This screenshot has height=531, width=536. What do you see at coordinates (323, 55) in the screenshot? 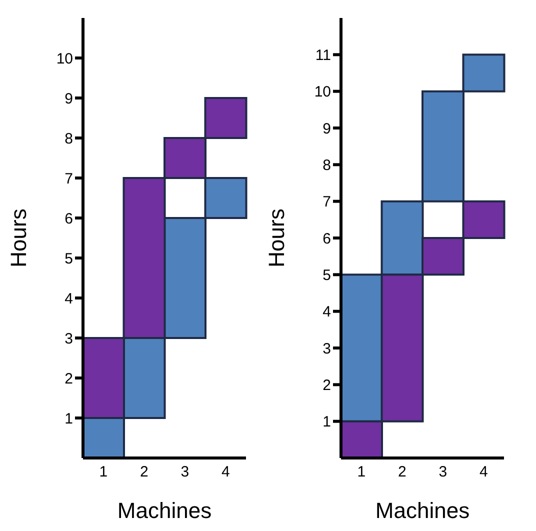
I see `y-tick-label: 11` at bounding box center [323, 55].